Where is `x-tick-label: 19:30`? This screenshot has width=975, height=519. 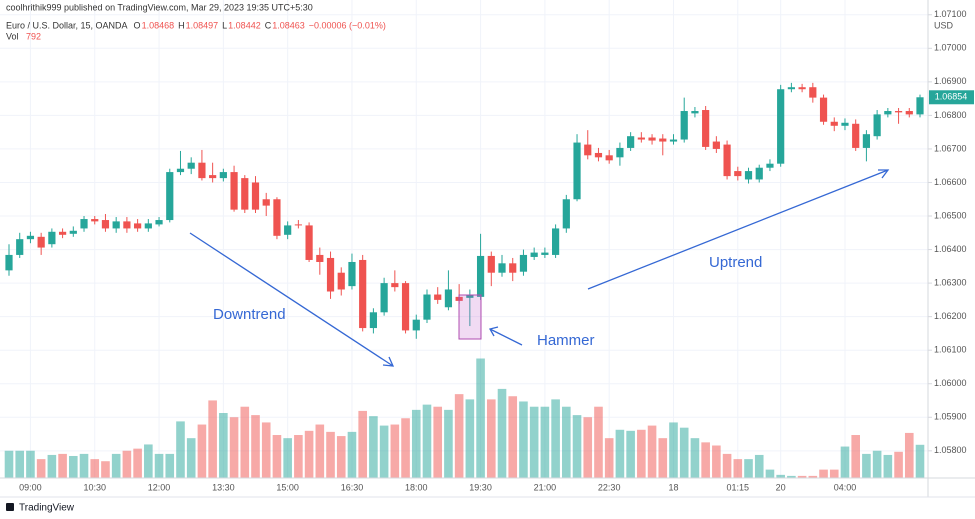 x-tick-label: 19:30 is located at coordinates (480, 487).